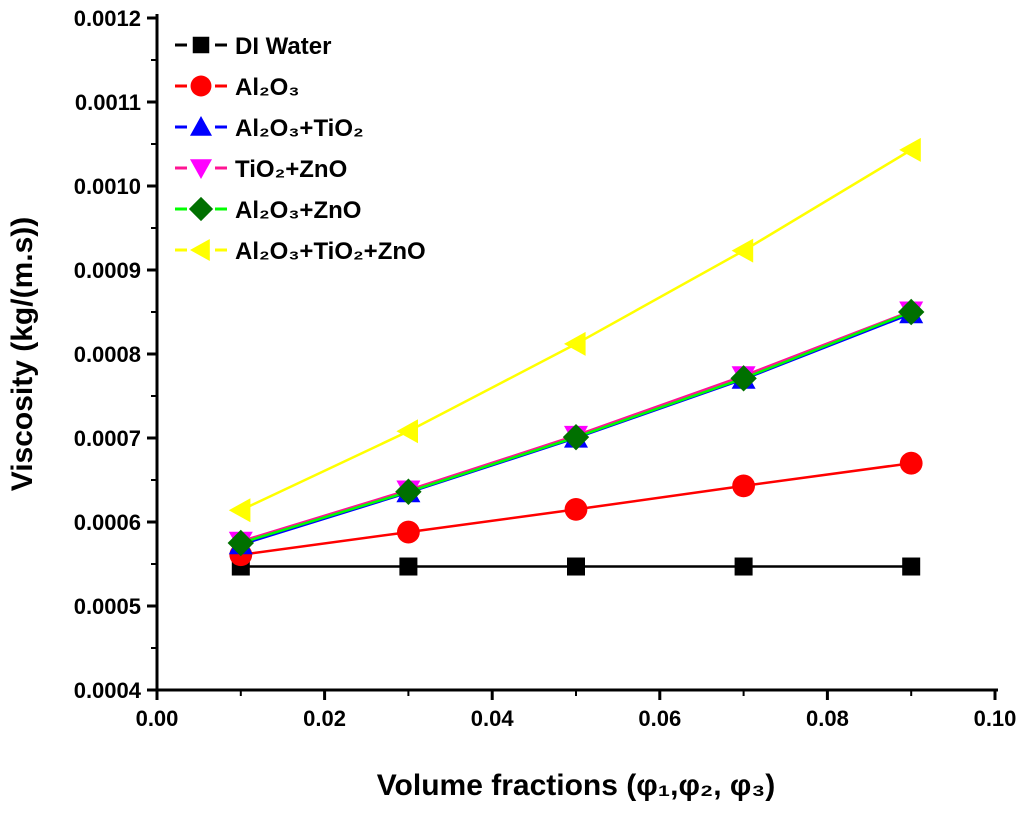 The width and height of the screenshot is (1032, 818). What do you see at coordinates (107, 18) in the screenshot?
I see `y-tick-label: 0.0012` at bounding box center [107, 18].